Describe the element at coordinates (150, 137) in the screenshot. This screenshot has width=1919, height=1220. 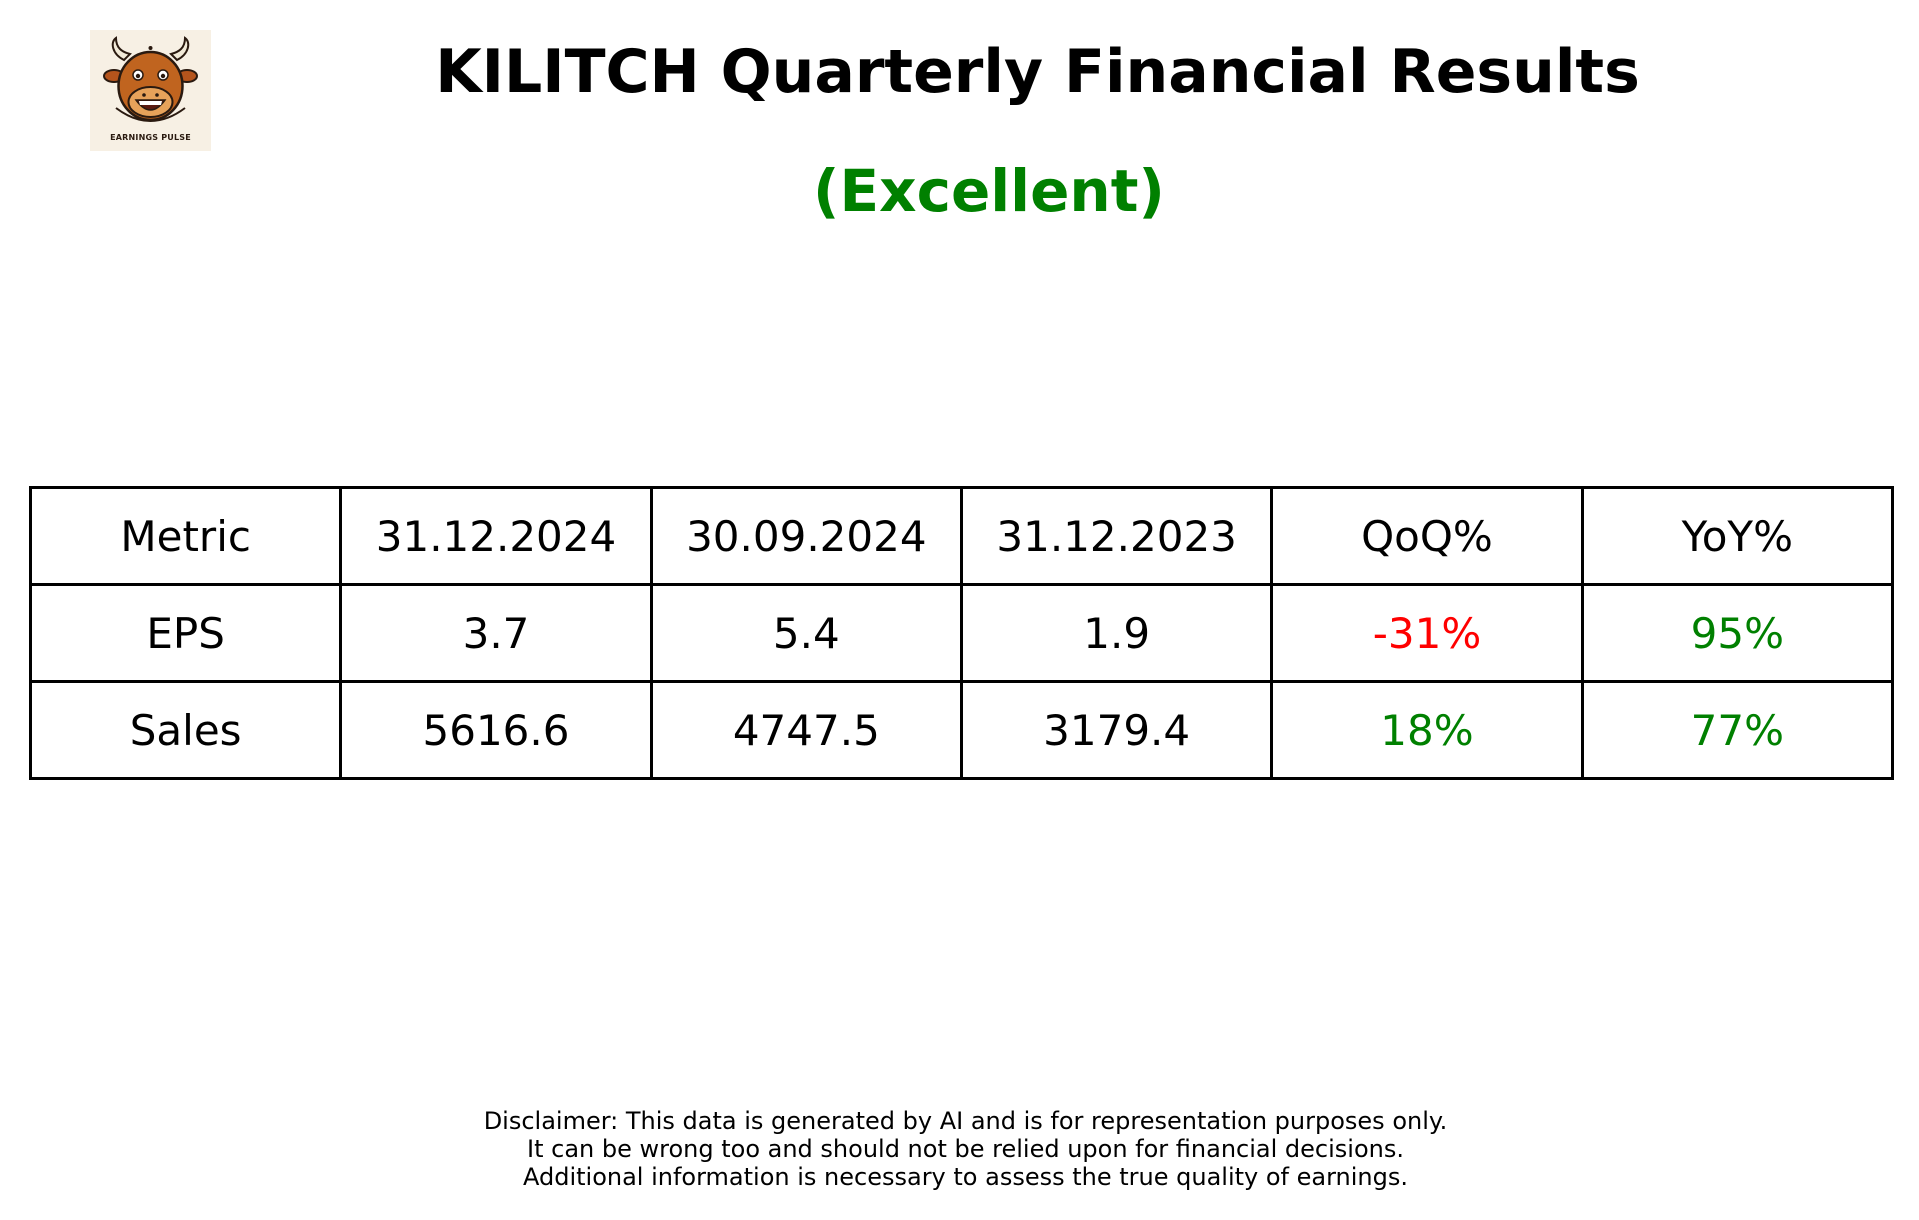
I see `logo-text: EARNINGS PULSE` at that location.